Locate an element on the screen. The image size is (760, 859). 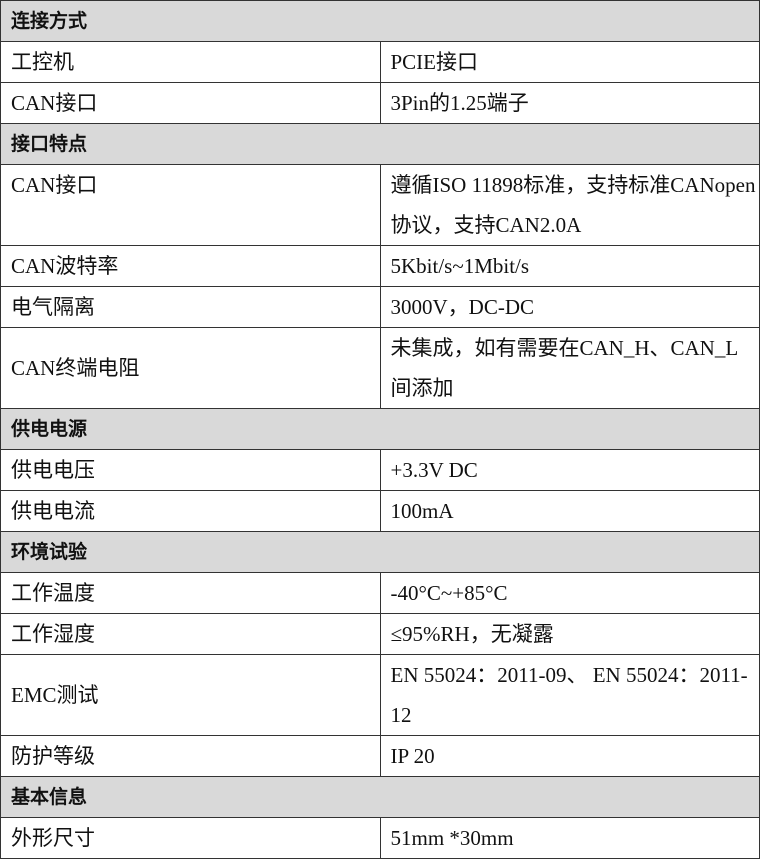
table-row: CAN波特率 5Kbit/s~1Mbit/s is located at coordinates (380, 266).